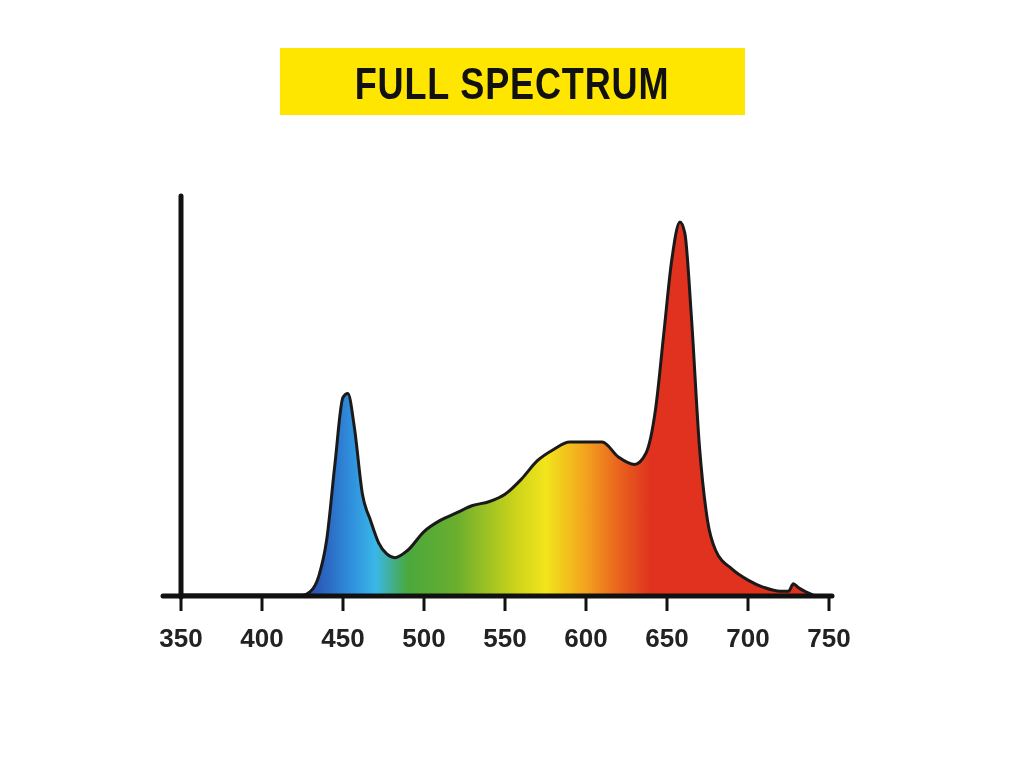 The image size is (1024, 768). What do you see at coordinates (262, 638) in the screenshot?
I see `x-tick-label: 400` at bounding box center [262, 638].